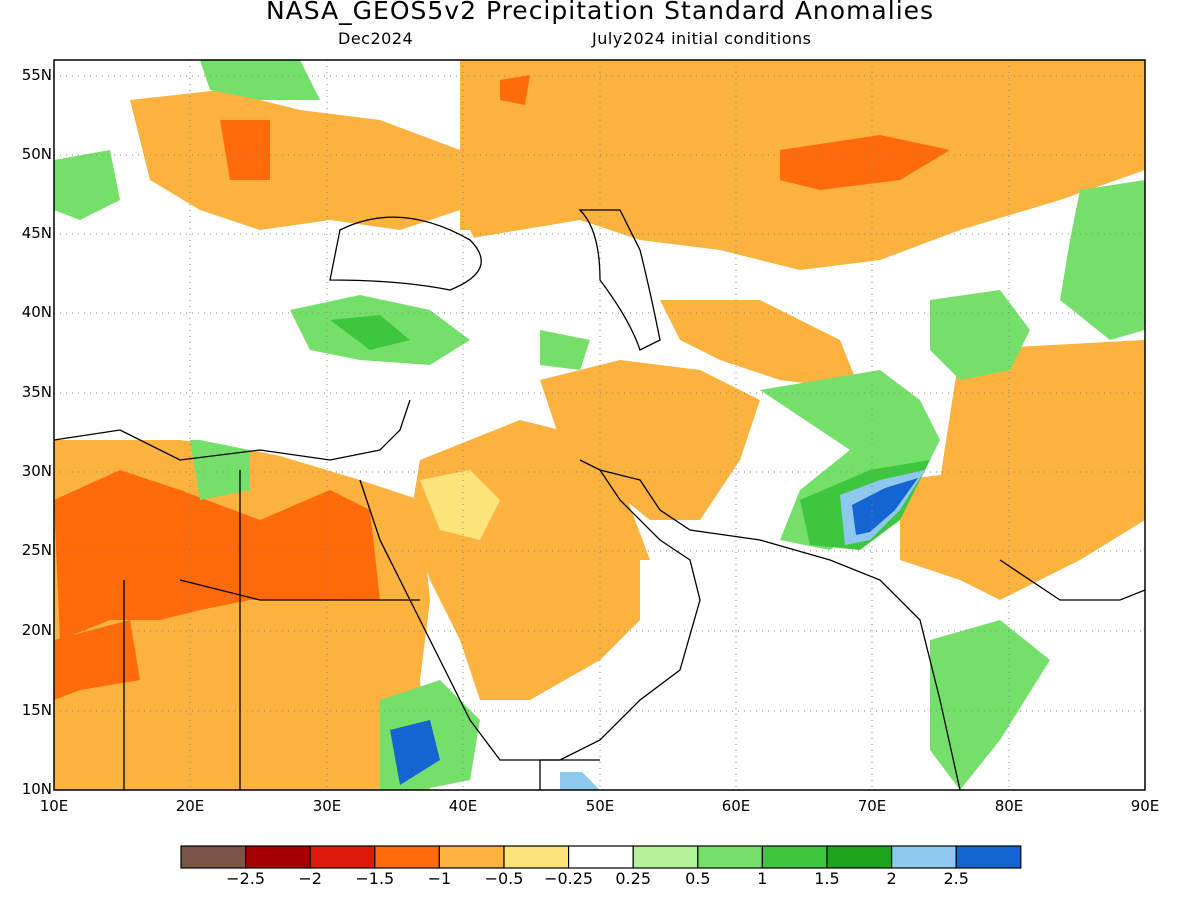  What do you see at coordinates (36, 233) in the screenshot?
I see `lat-tick-label: 45N` at bounding box center [36, 233].